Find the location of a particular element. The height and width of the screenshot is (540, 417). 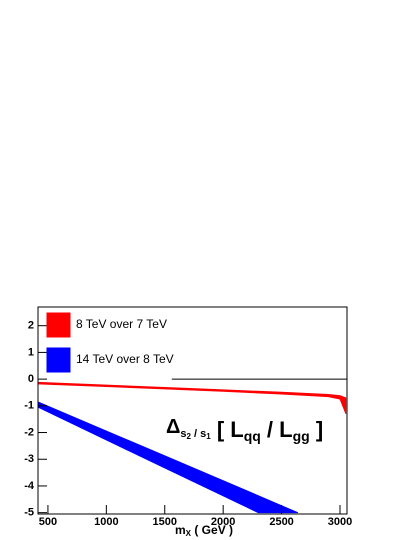

x-label-part: m is located at coordinates (180, 530).